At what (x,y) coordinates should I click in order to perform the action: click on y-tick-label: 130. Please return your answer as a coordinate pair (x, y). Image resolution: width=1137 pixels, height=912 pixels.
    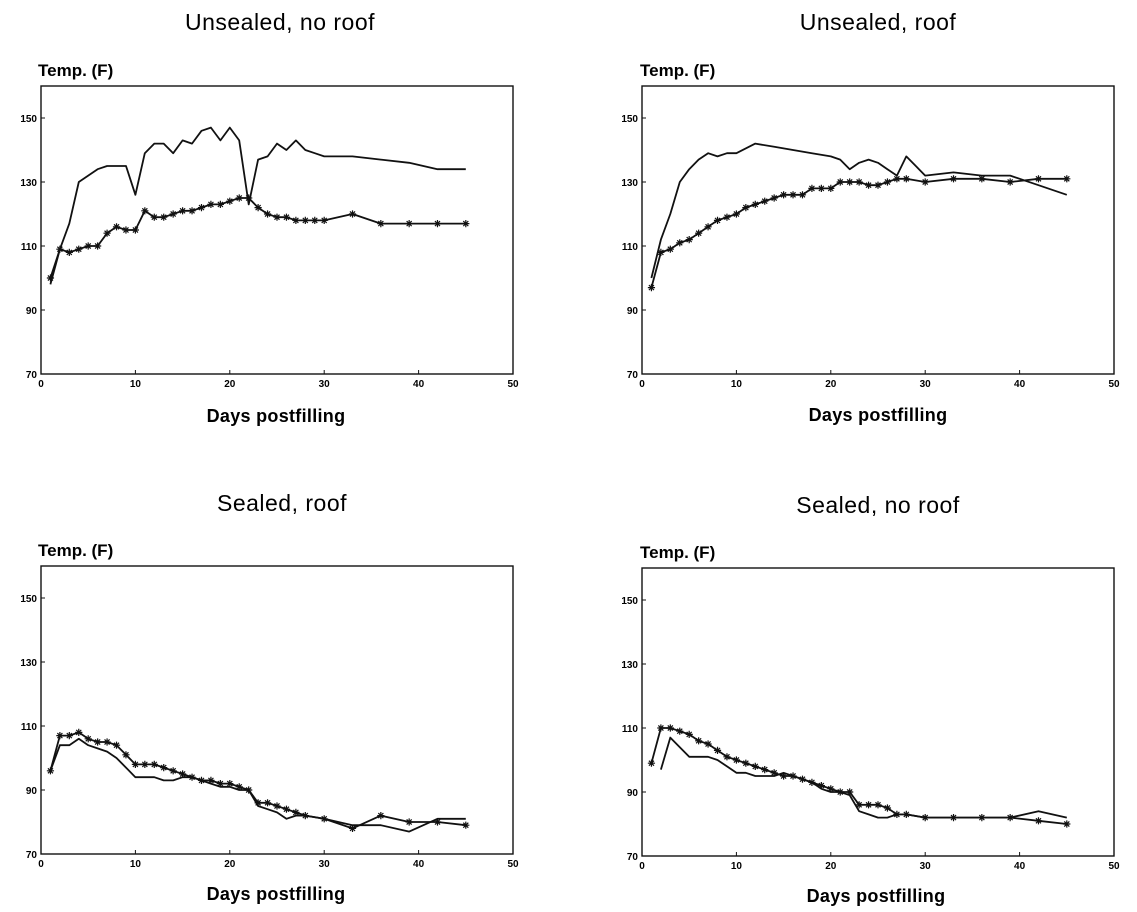
    Looking at the image, I should click on (28, 663).